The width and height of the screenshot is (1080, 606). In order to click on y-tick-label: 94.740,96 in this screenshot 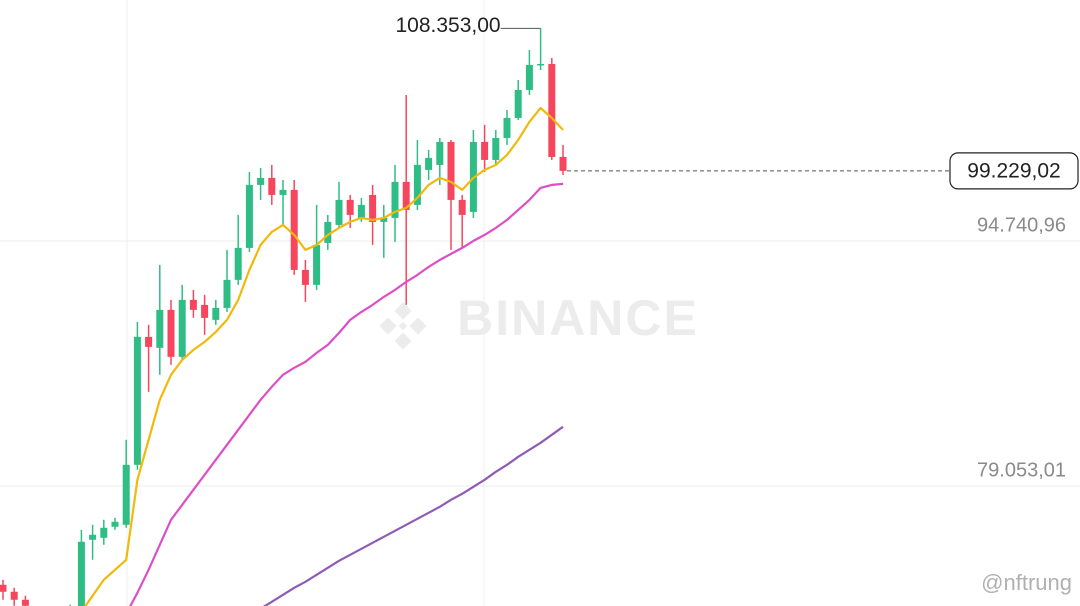, I will do `click(1021, 225)`.